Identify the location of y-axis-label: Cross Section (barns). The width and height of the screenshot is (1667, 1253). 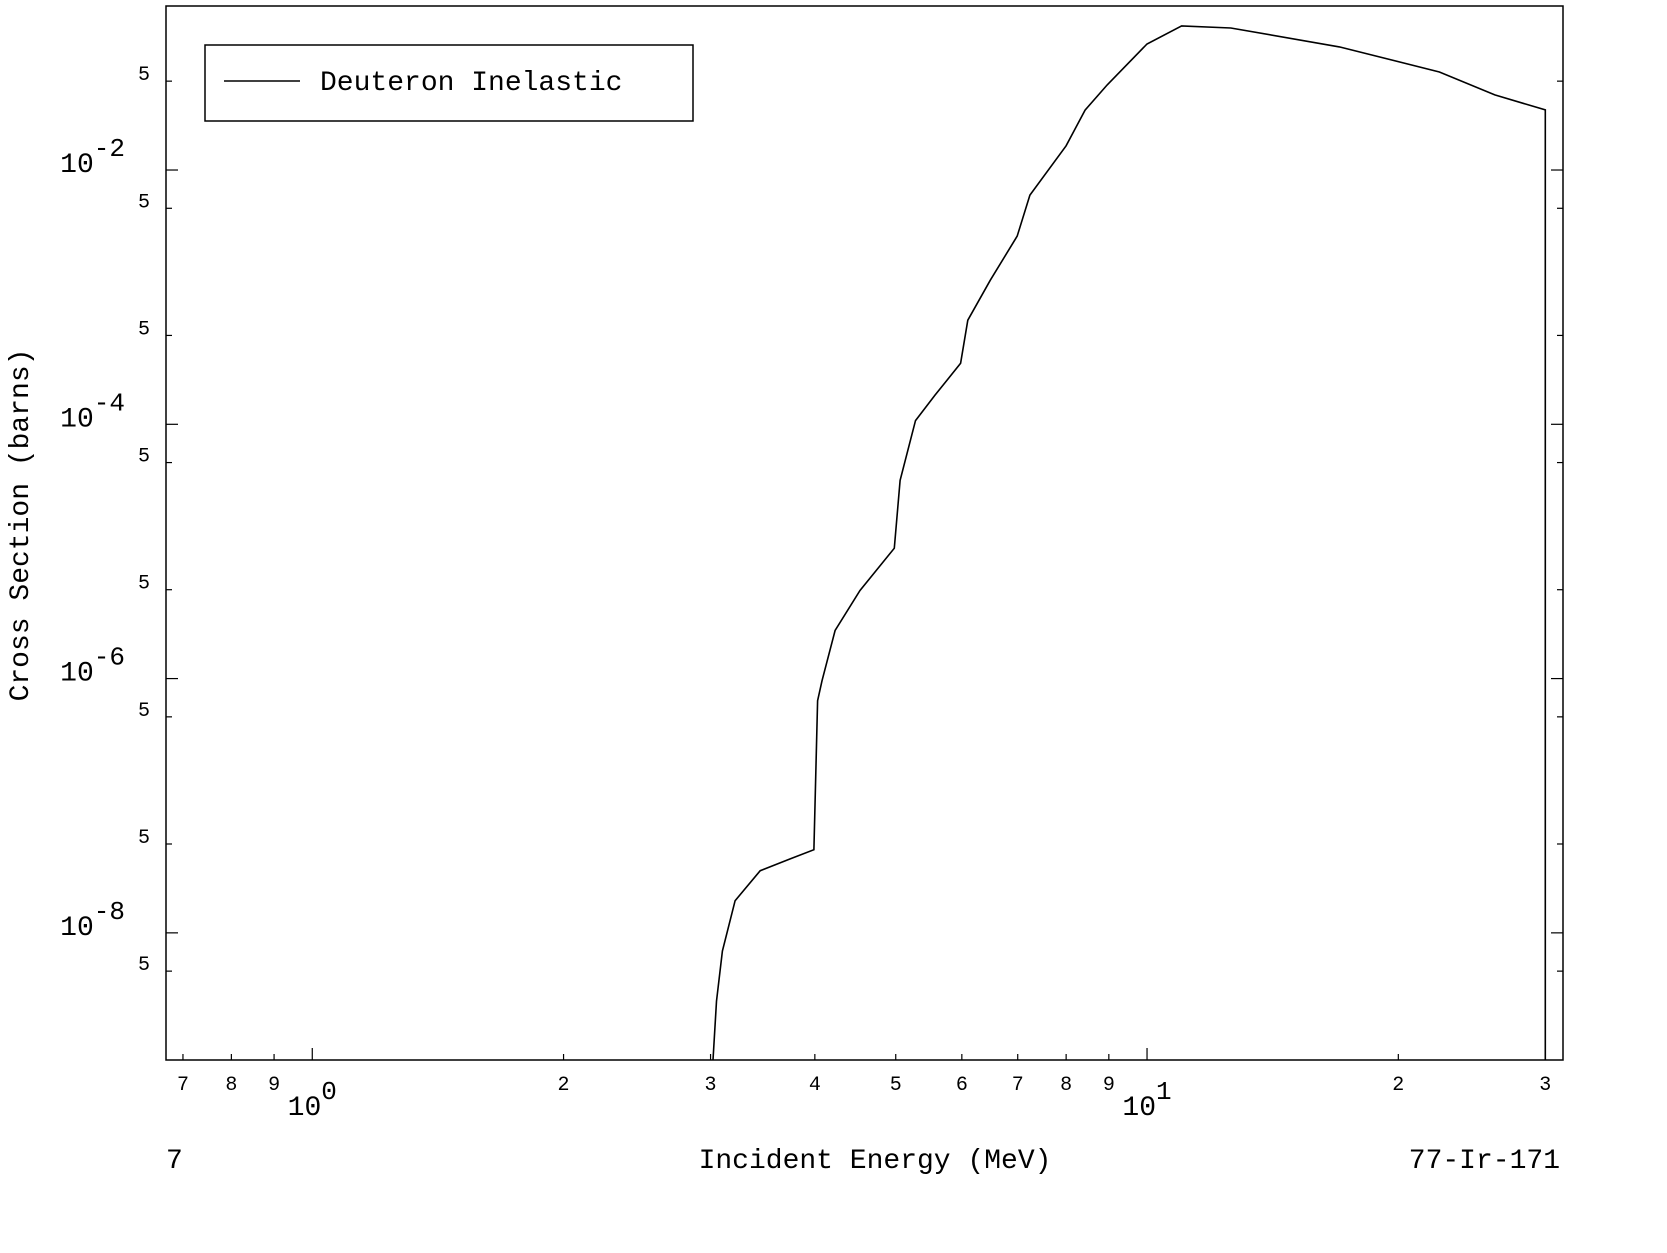
(21, 525).